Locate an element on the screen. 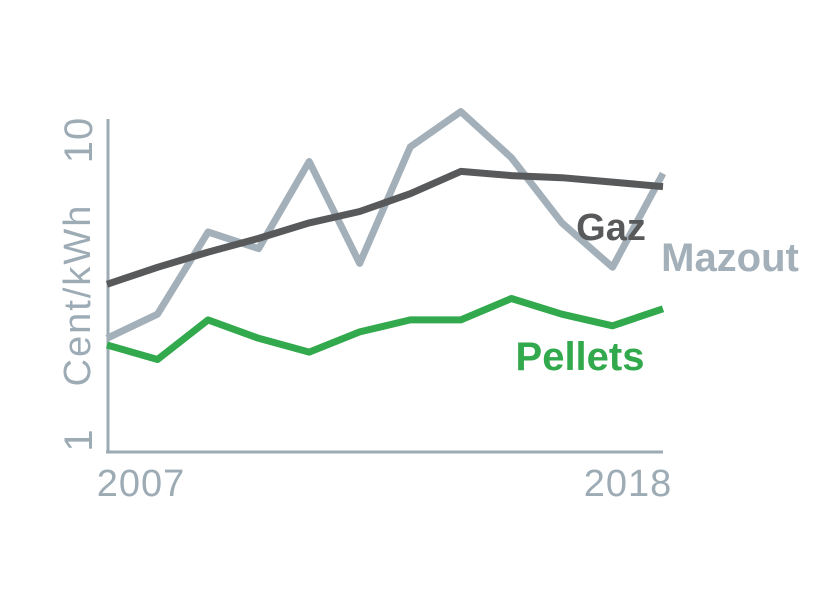  y-axis-title: Cent/kWh is located at coordinates (78, 295).